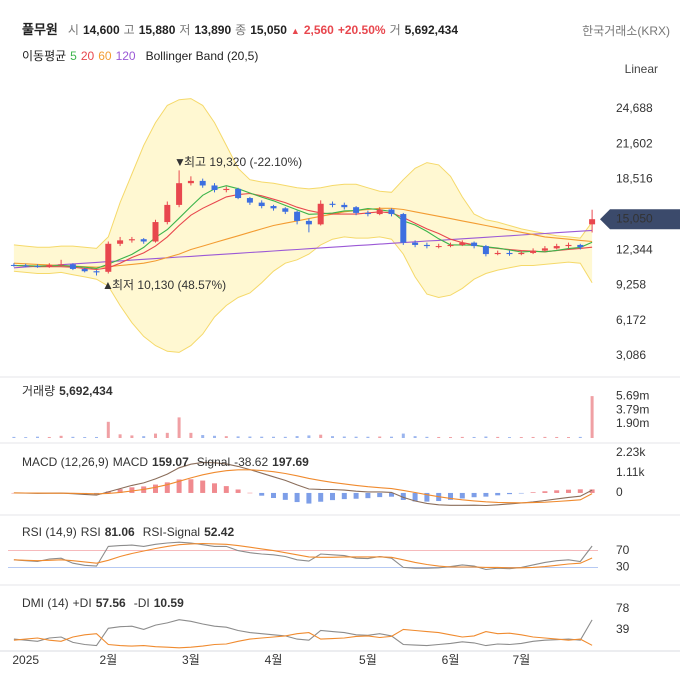 This screenshot has width=680, height=697. What do you see at coordinates (171, 532) in the screenshot?
I see `legend-text: RSI-Signal` at bounding box center [171, 532].